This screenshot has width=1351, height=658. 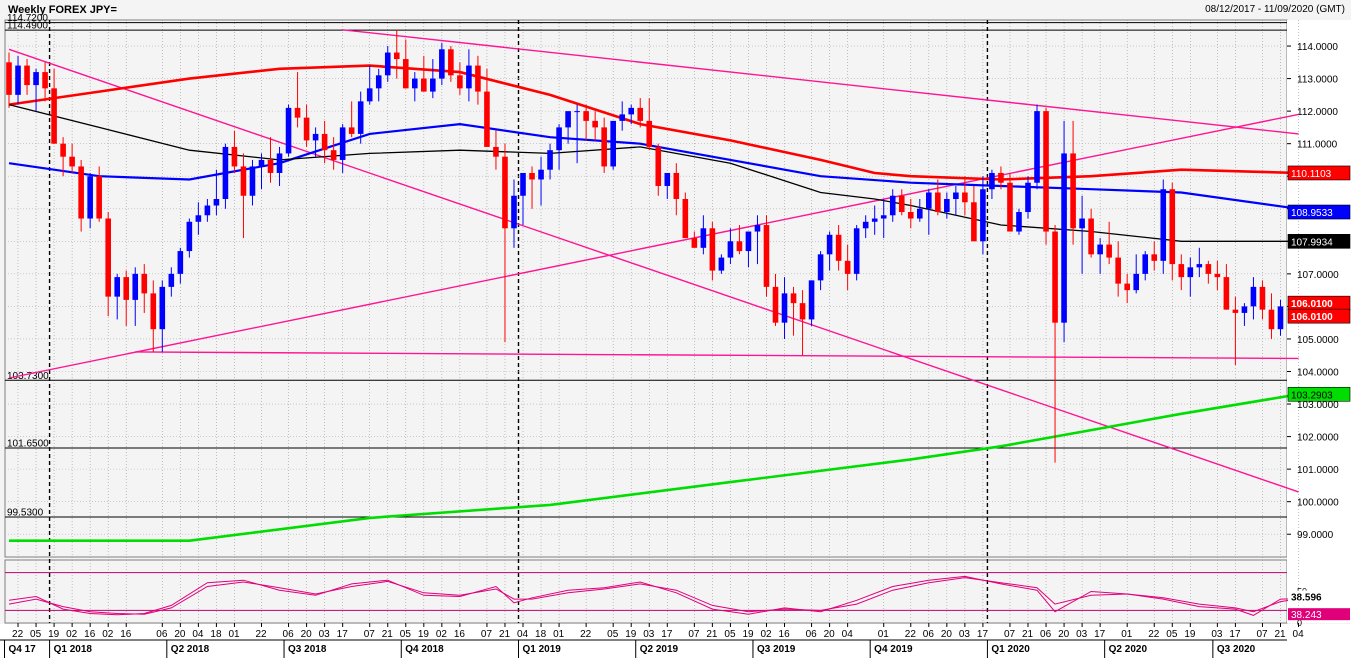 What do you see at coordinates (541, 649) in the screenshot?
I see `period-label: Q1 2019` at bounding box center [541, 649].